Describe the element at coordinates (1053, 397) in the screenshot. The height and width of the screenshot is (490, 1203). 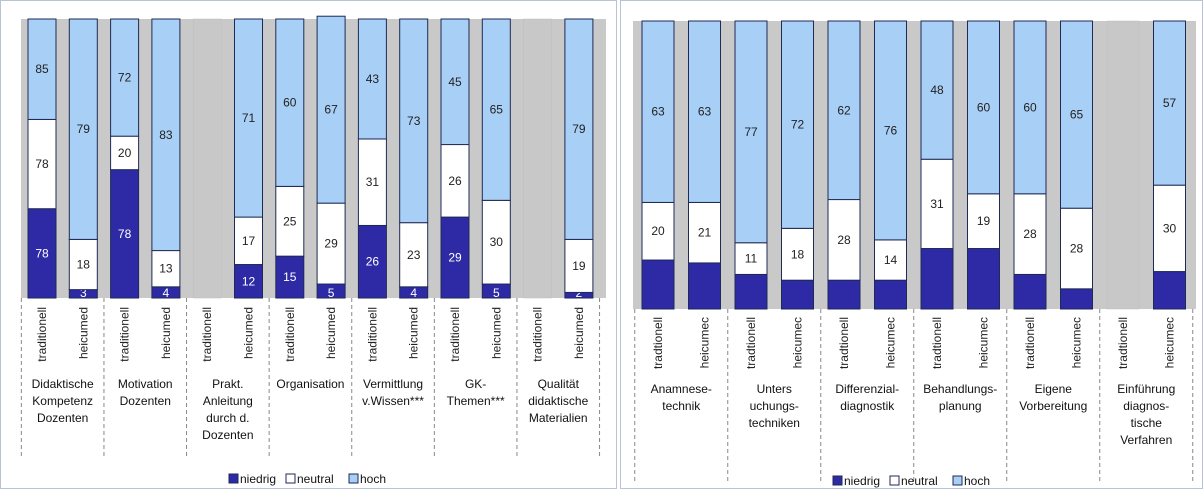
I see `group-label: Eigene Vorbereitung` at that location.